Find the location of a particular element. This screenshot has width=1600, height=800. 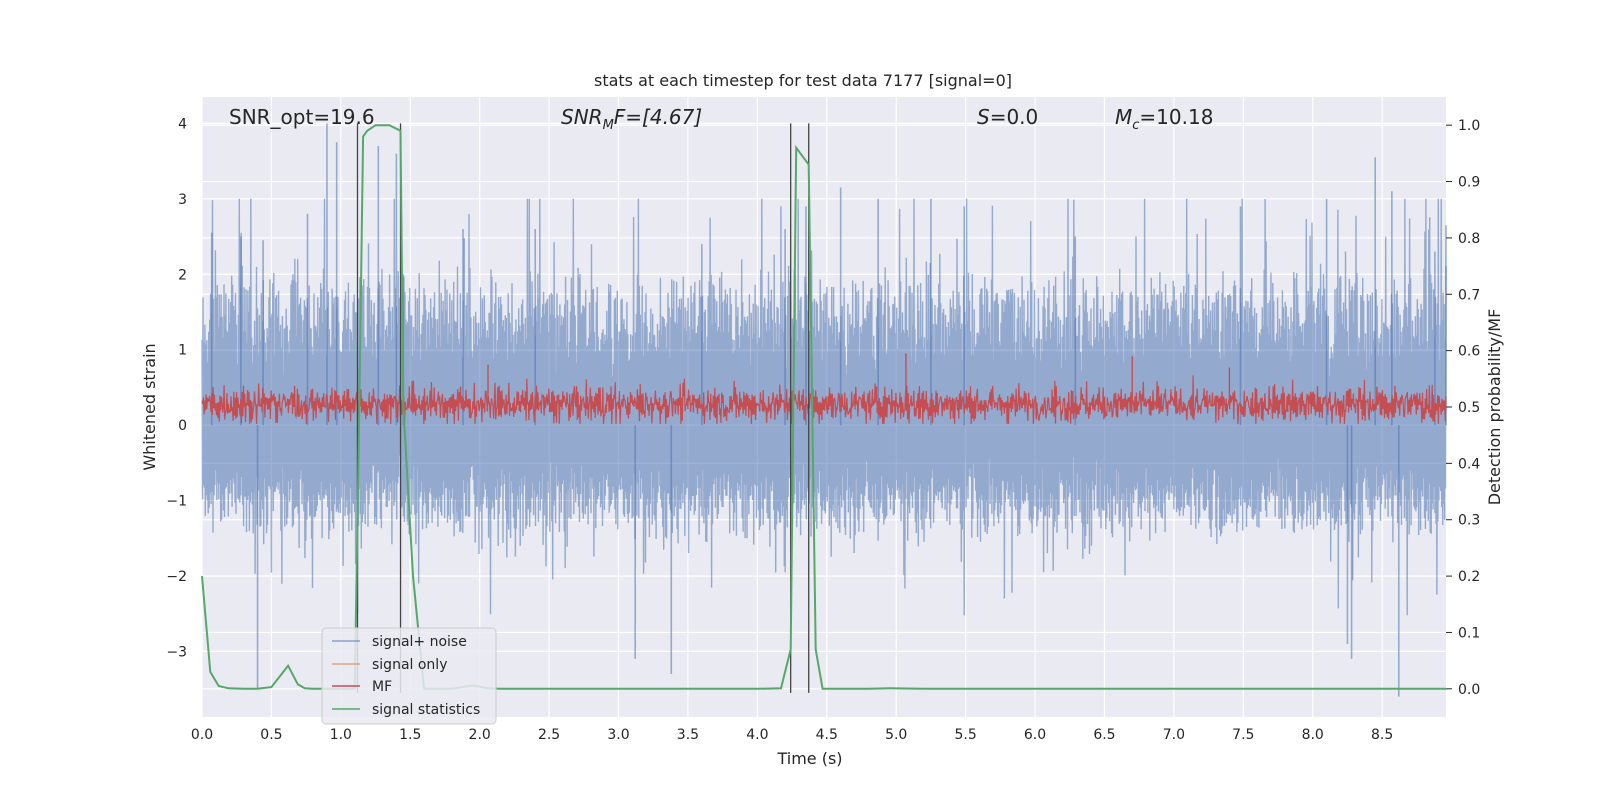

x-tick-label: 1.5 is located at coordinates (410, 735).